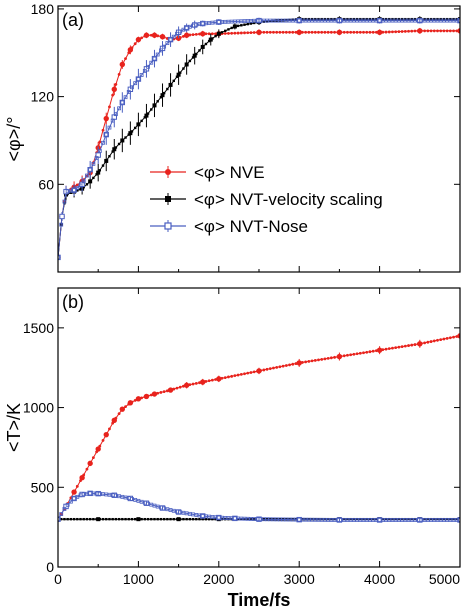  Describe the element at coordinates (38, 328) in the screenshot. I see `y-tick-label: 1500` at that location.